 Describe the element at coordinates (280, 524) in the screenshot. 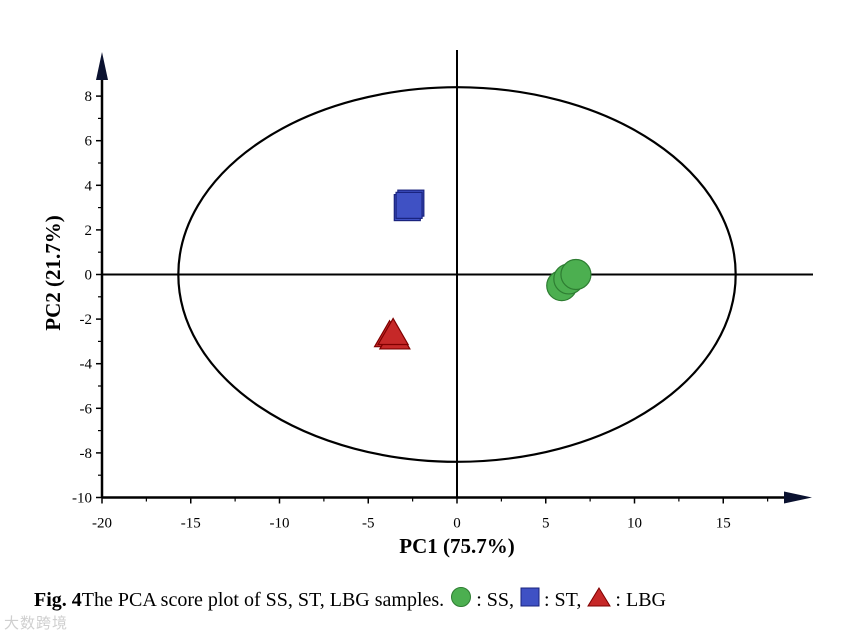

I see `x-tick-label: -10` at that location.